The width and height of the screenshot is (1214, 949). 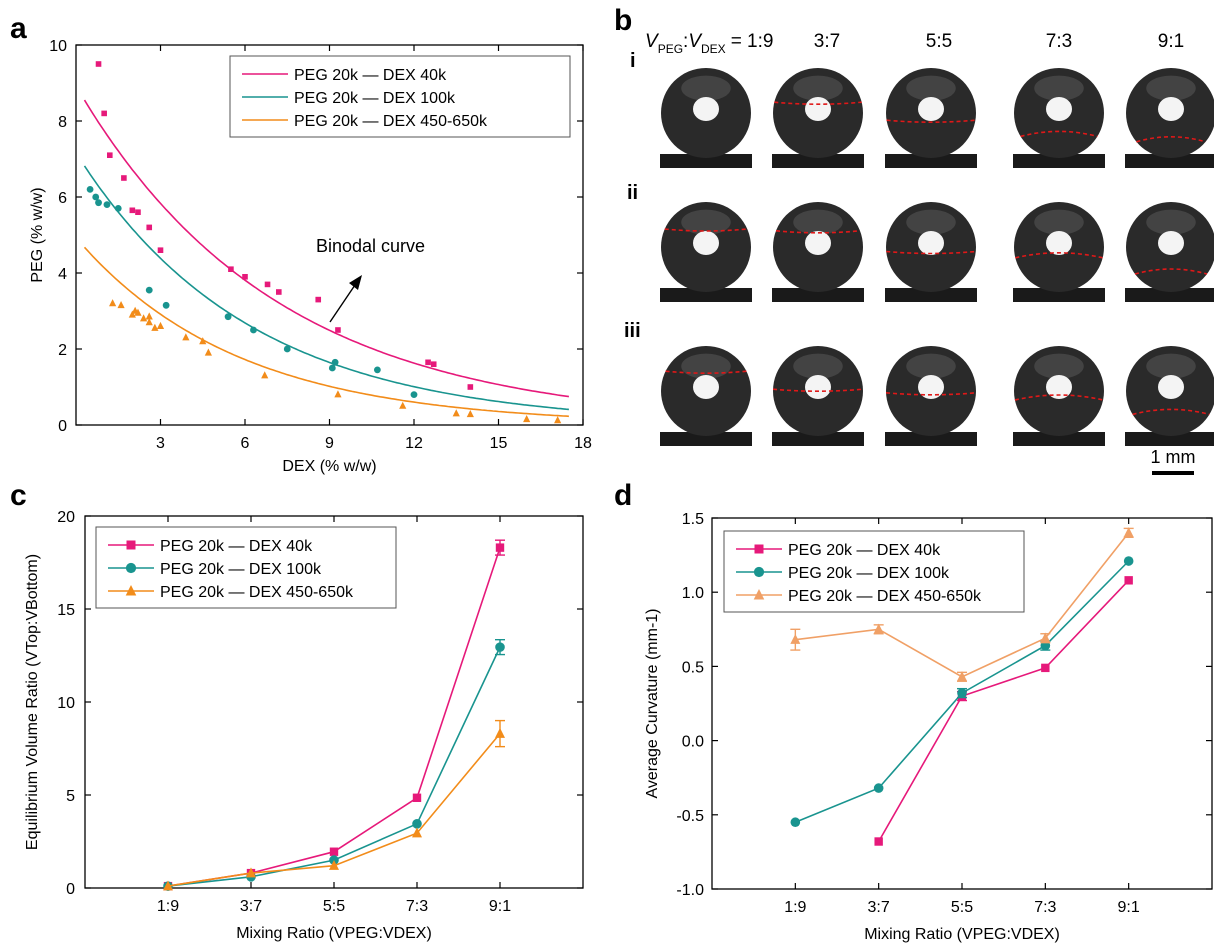 I want to click on y-tick-label: -1.0, so click(x=690, y=890).